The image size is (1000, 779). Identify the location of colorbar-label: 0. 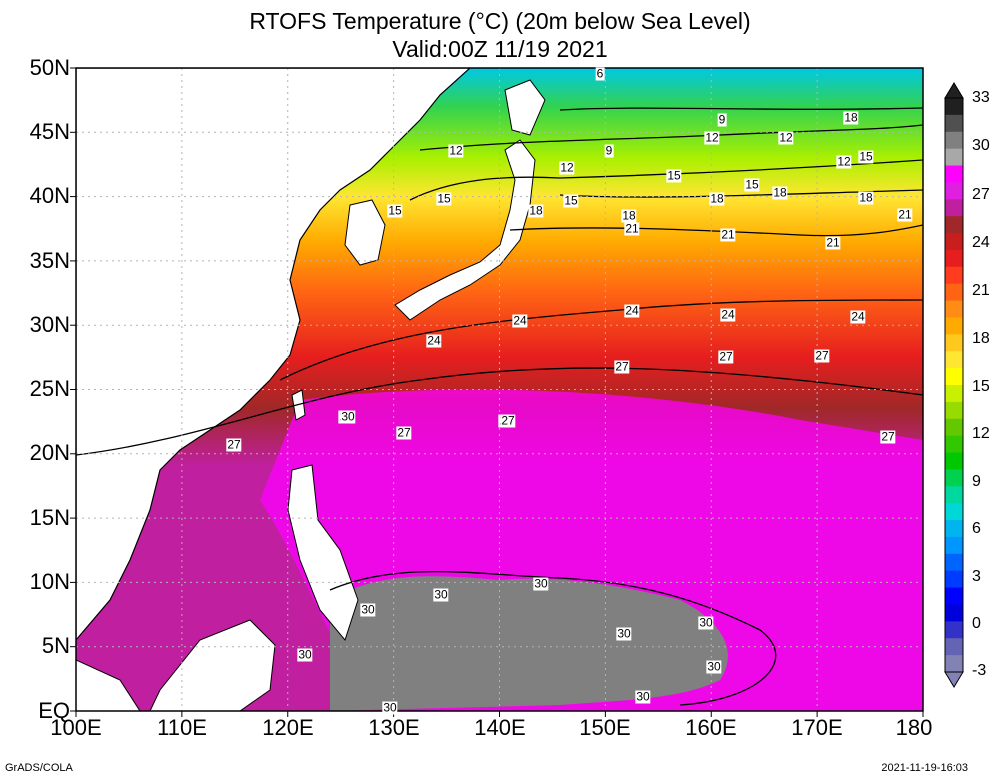
(976, 623).